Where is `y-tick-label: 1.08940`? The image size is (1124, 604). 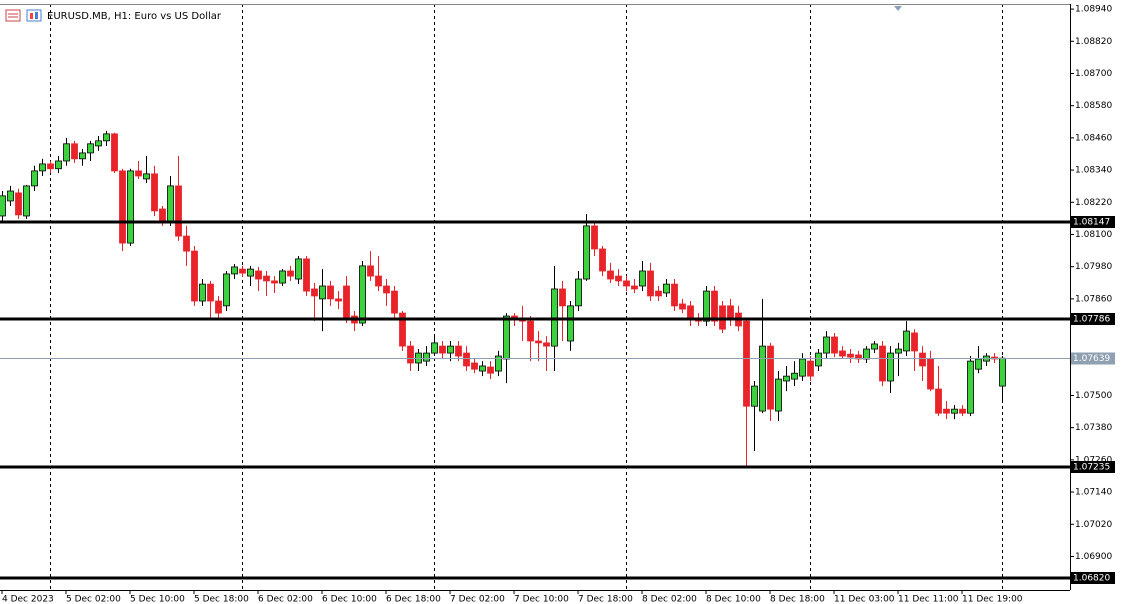
y-tick-label: 1.08940 is located at coordinates (1093, 10).